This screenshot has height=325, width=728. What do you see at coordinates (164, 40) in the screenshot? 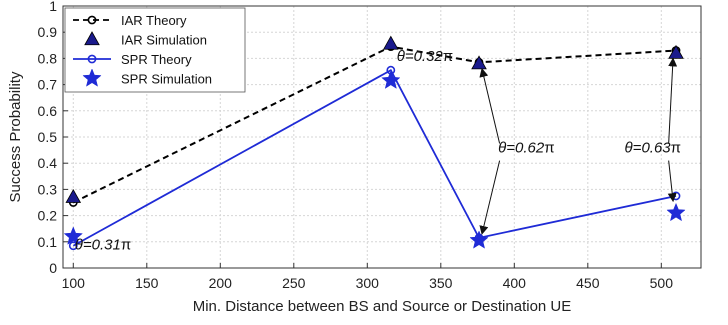
I see `legend-label: IAR Simulation` at bounding box center [164, 40].